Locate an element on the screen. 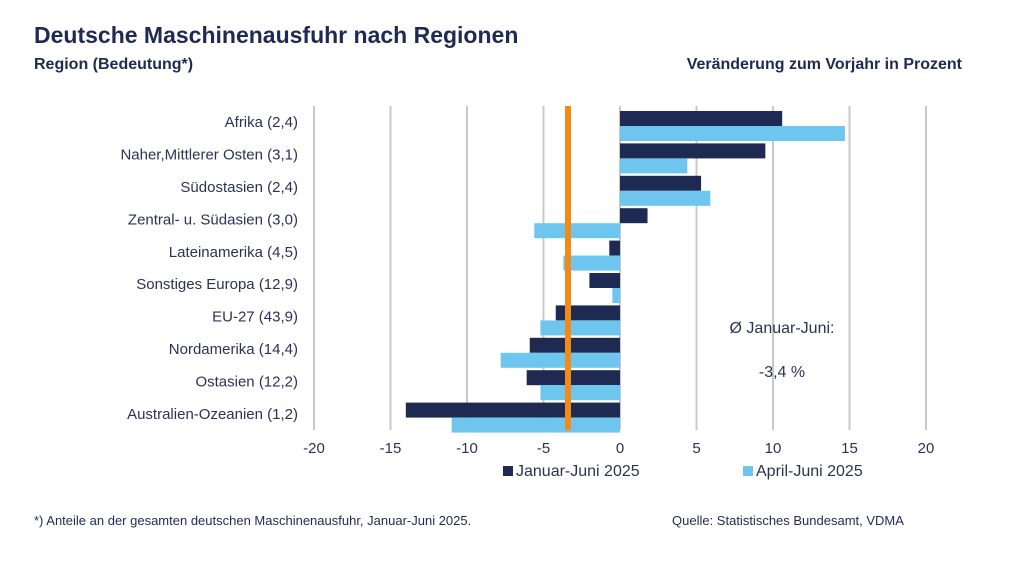 This screenshot has height=565, width=1024. x-tick-label: 5 is located at coordinates (696, 448).